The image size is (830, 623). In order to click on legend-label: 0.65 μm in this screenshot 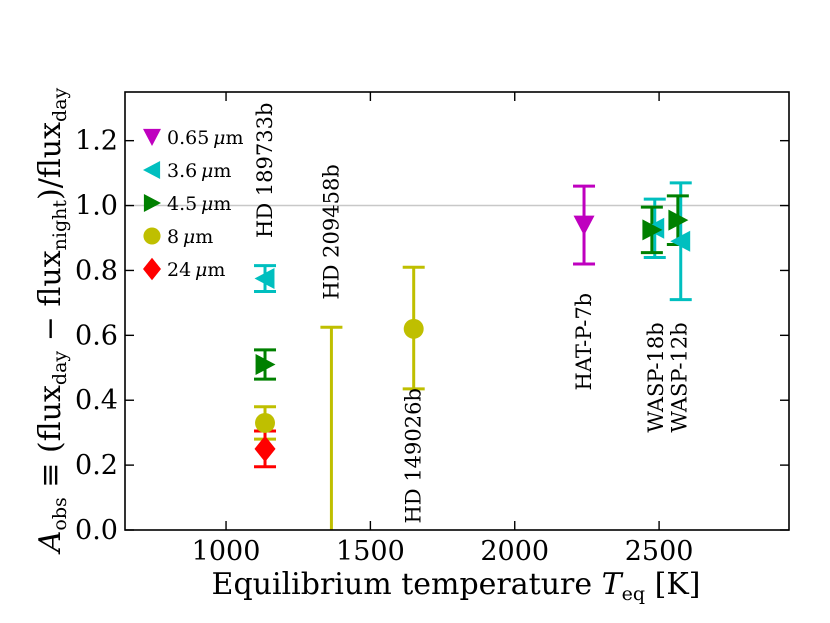, I will do `click(205, 138)`.